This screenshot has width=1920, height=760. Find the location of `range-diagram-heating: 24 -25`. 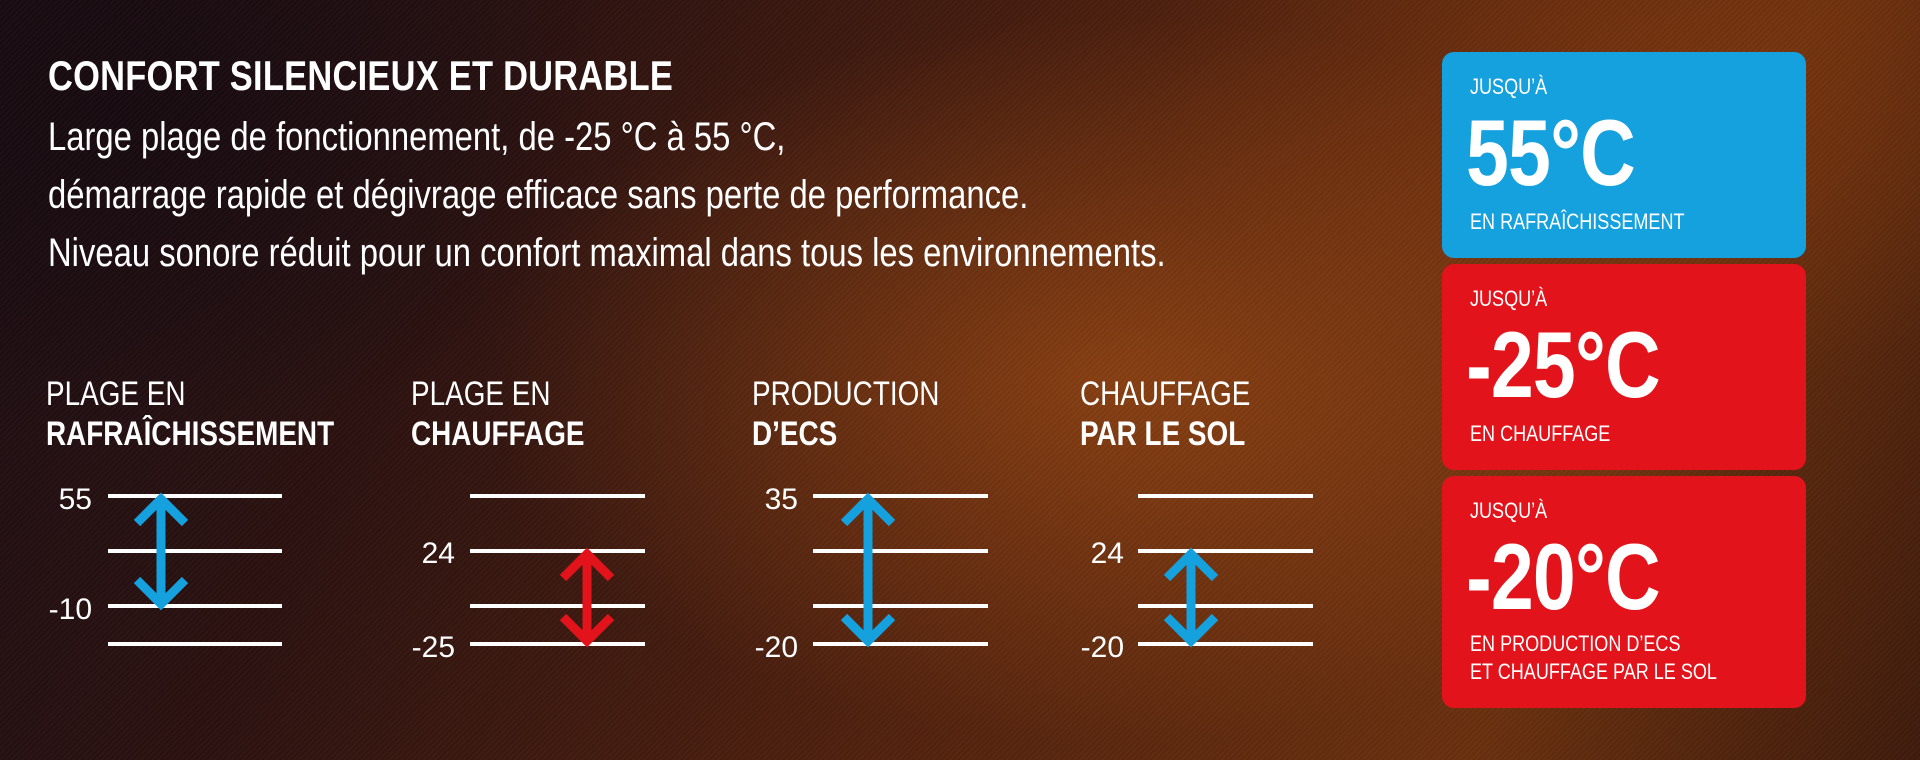

range-diagram-heating: 24 -25 is located at coordinates (528, 579).